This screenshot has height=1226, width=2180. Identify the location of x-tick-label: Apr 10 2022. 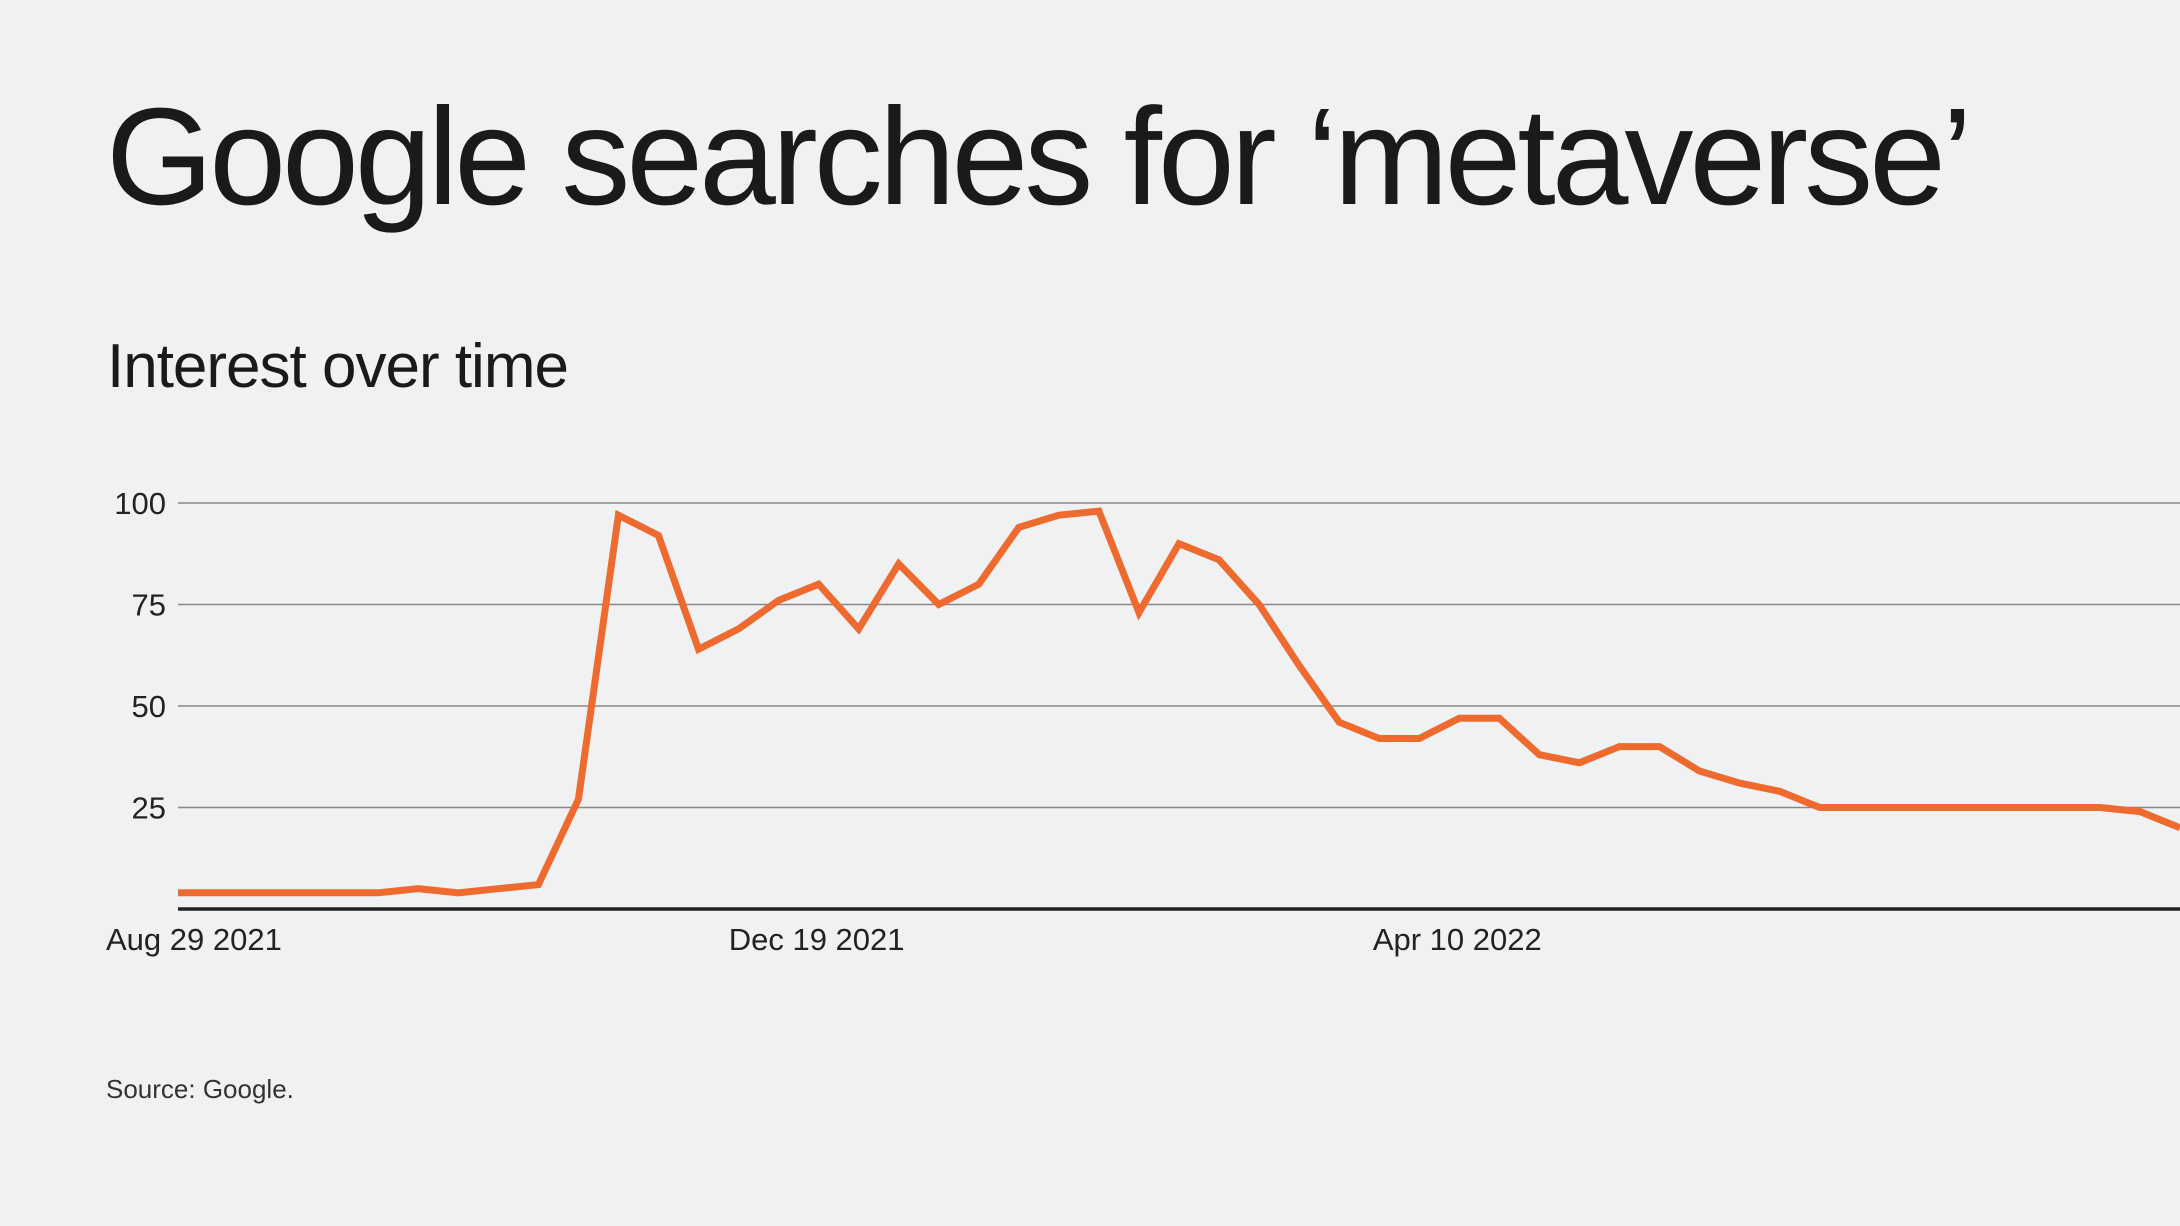
(1457, 939).